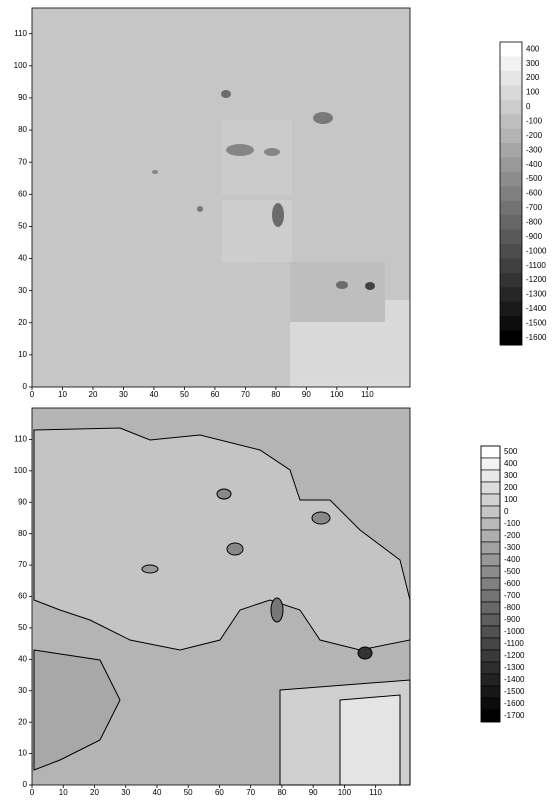 This screenshot has height=801, width=560. Describe the element at coordinates (533, 48) in the screenshot. I see `colorbar-label: 400` at that location.